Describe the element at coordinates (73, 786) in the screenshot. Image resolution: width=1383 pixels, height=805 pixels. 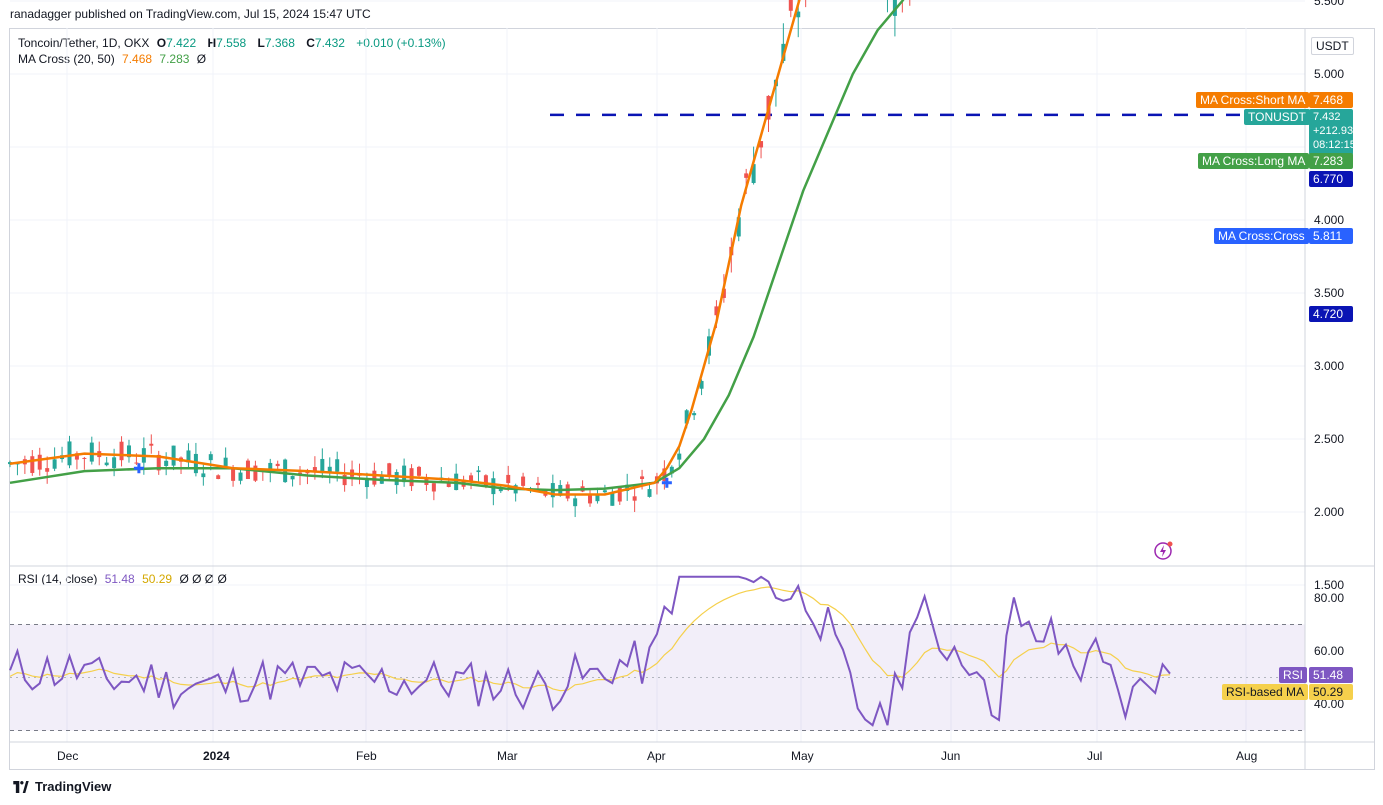
I see `brand-name: TradingView` at that location.